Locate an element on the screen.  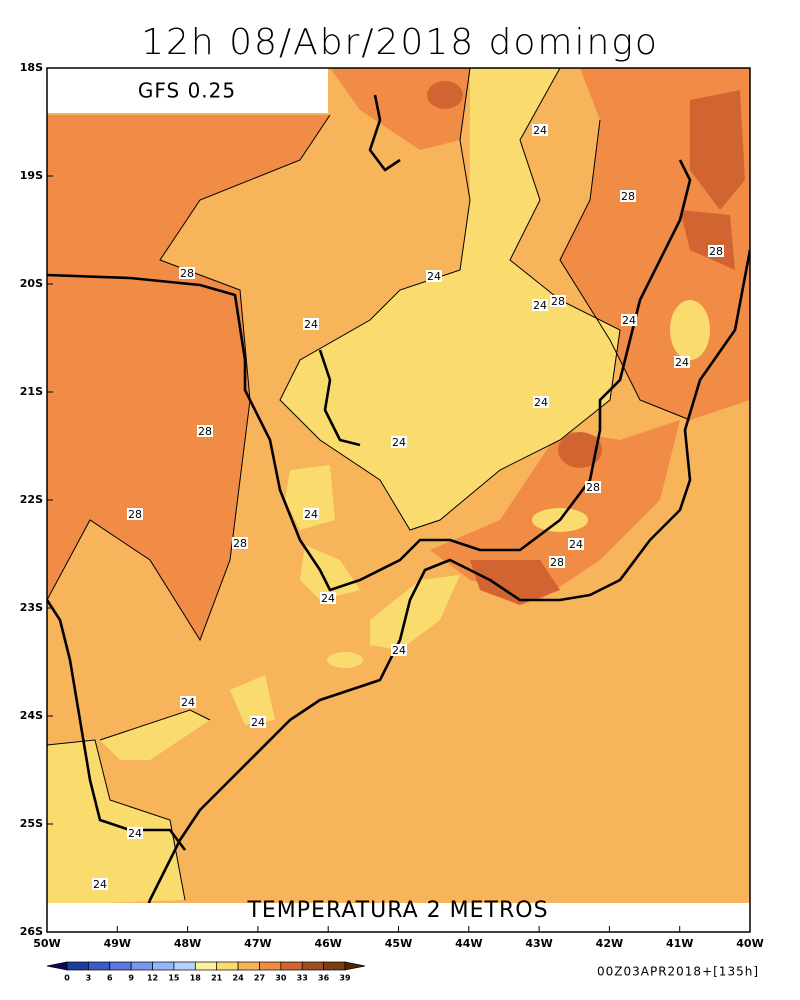
lon-label: 45W is located at coordinates (398, 943).